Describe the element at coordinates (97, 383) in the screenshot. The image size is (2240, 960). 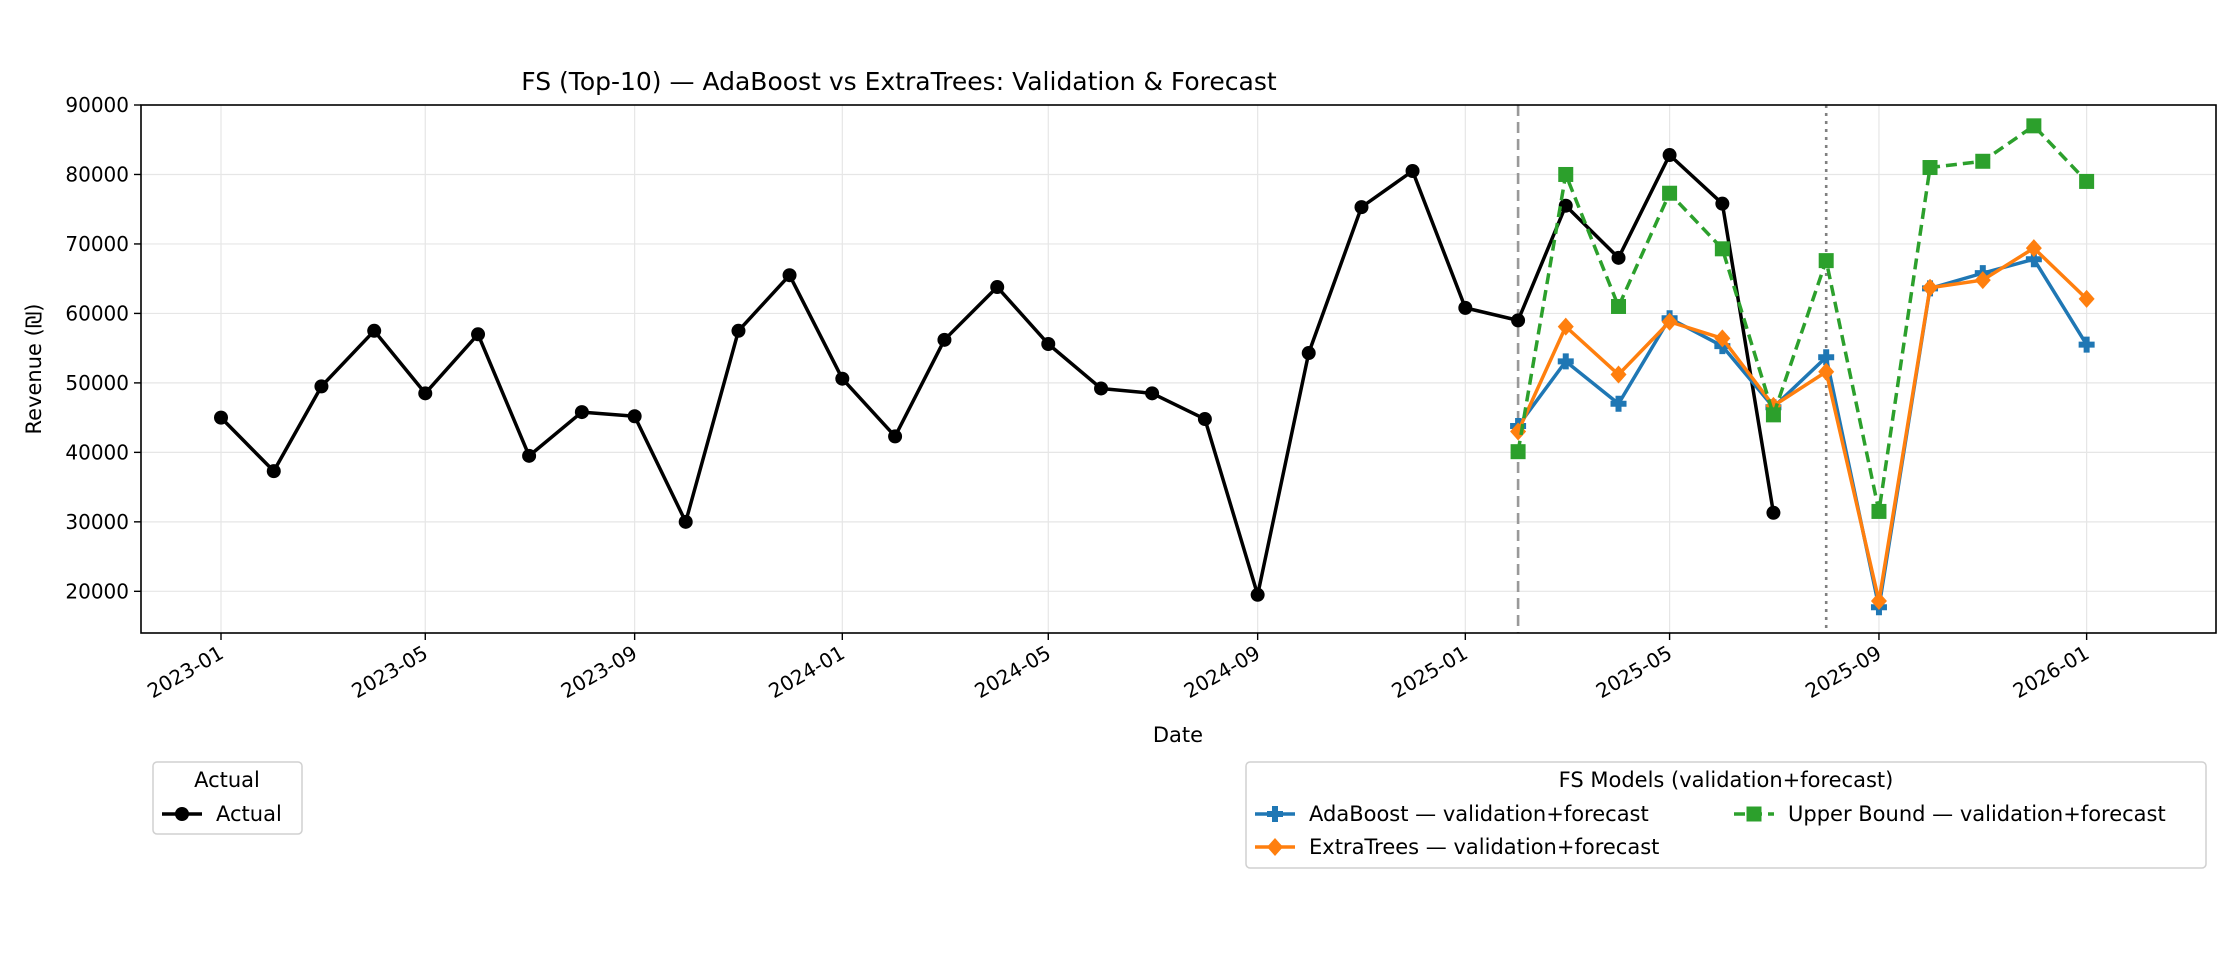
I see `y-tick-label: 50000` at that location.